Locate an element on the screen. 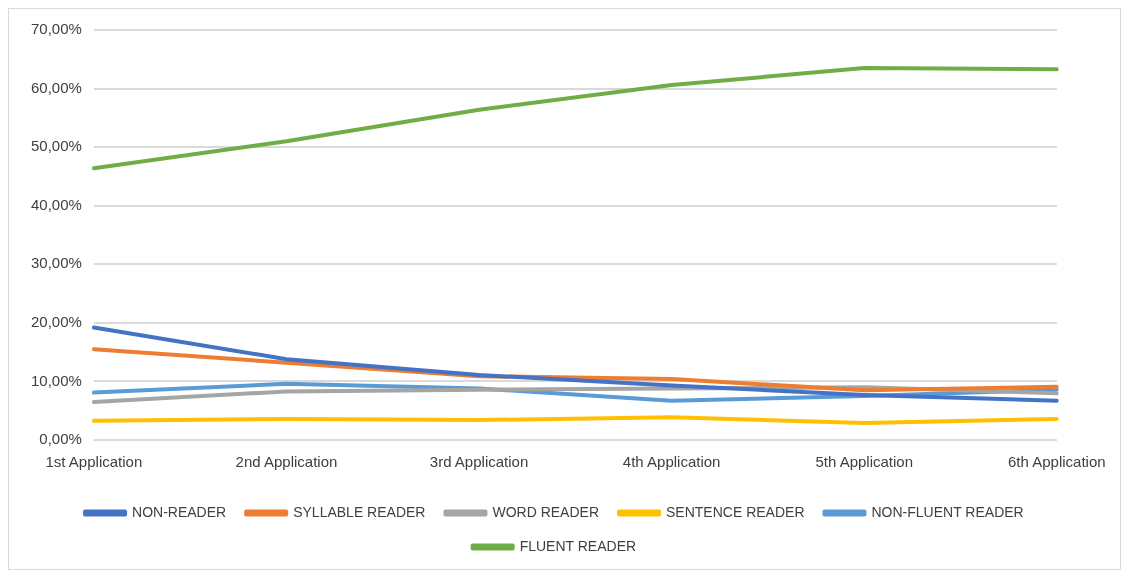 The height and width of the screenshot is (578, 1131). y-tick-label: 70,00% is located at coordinates (56, 29).